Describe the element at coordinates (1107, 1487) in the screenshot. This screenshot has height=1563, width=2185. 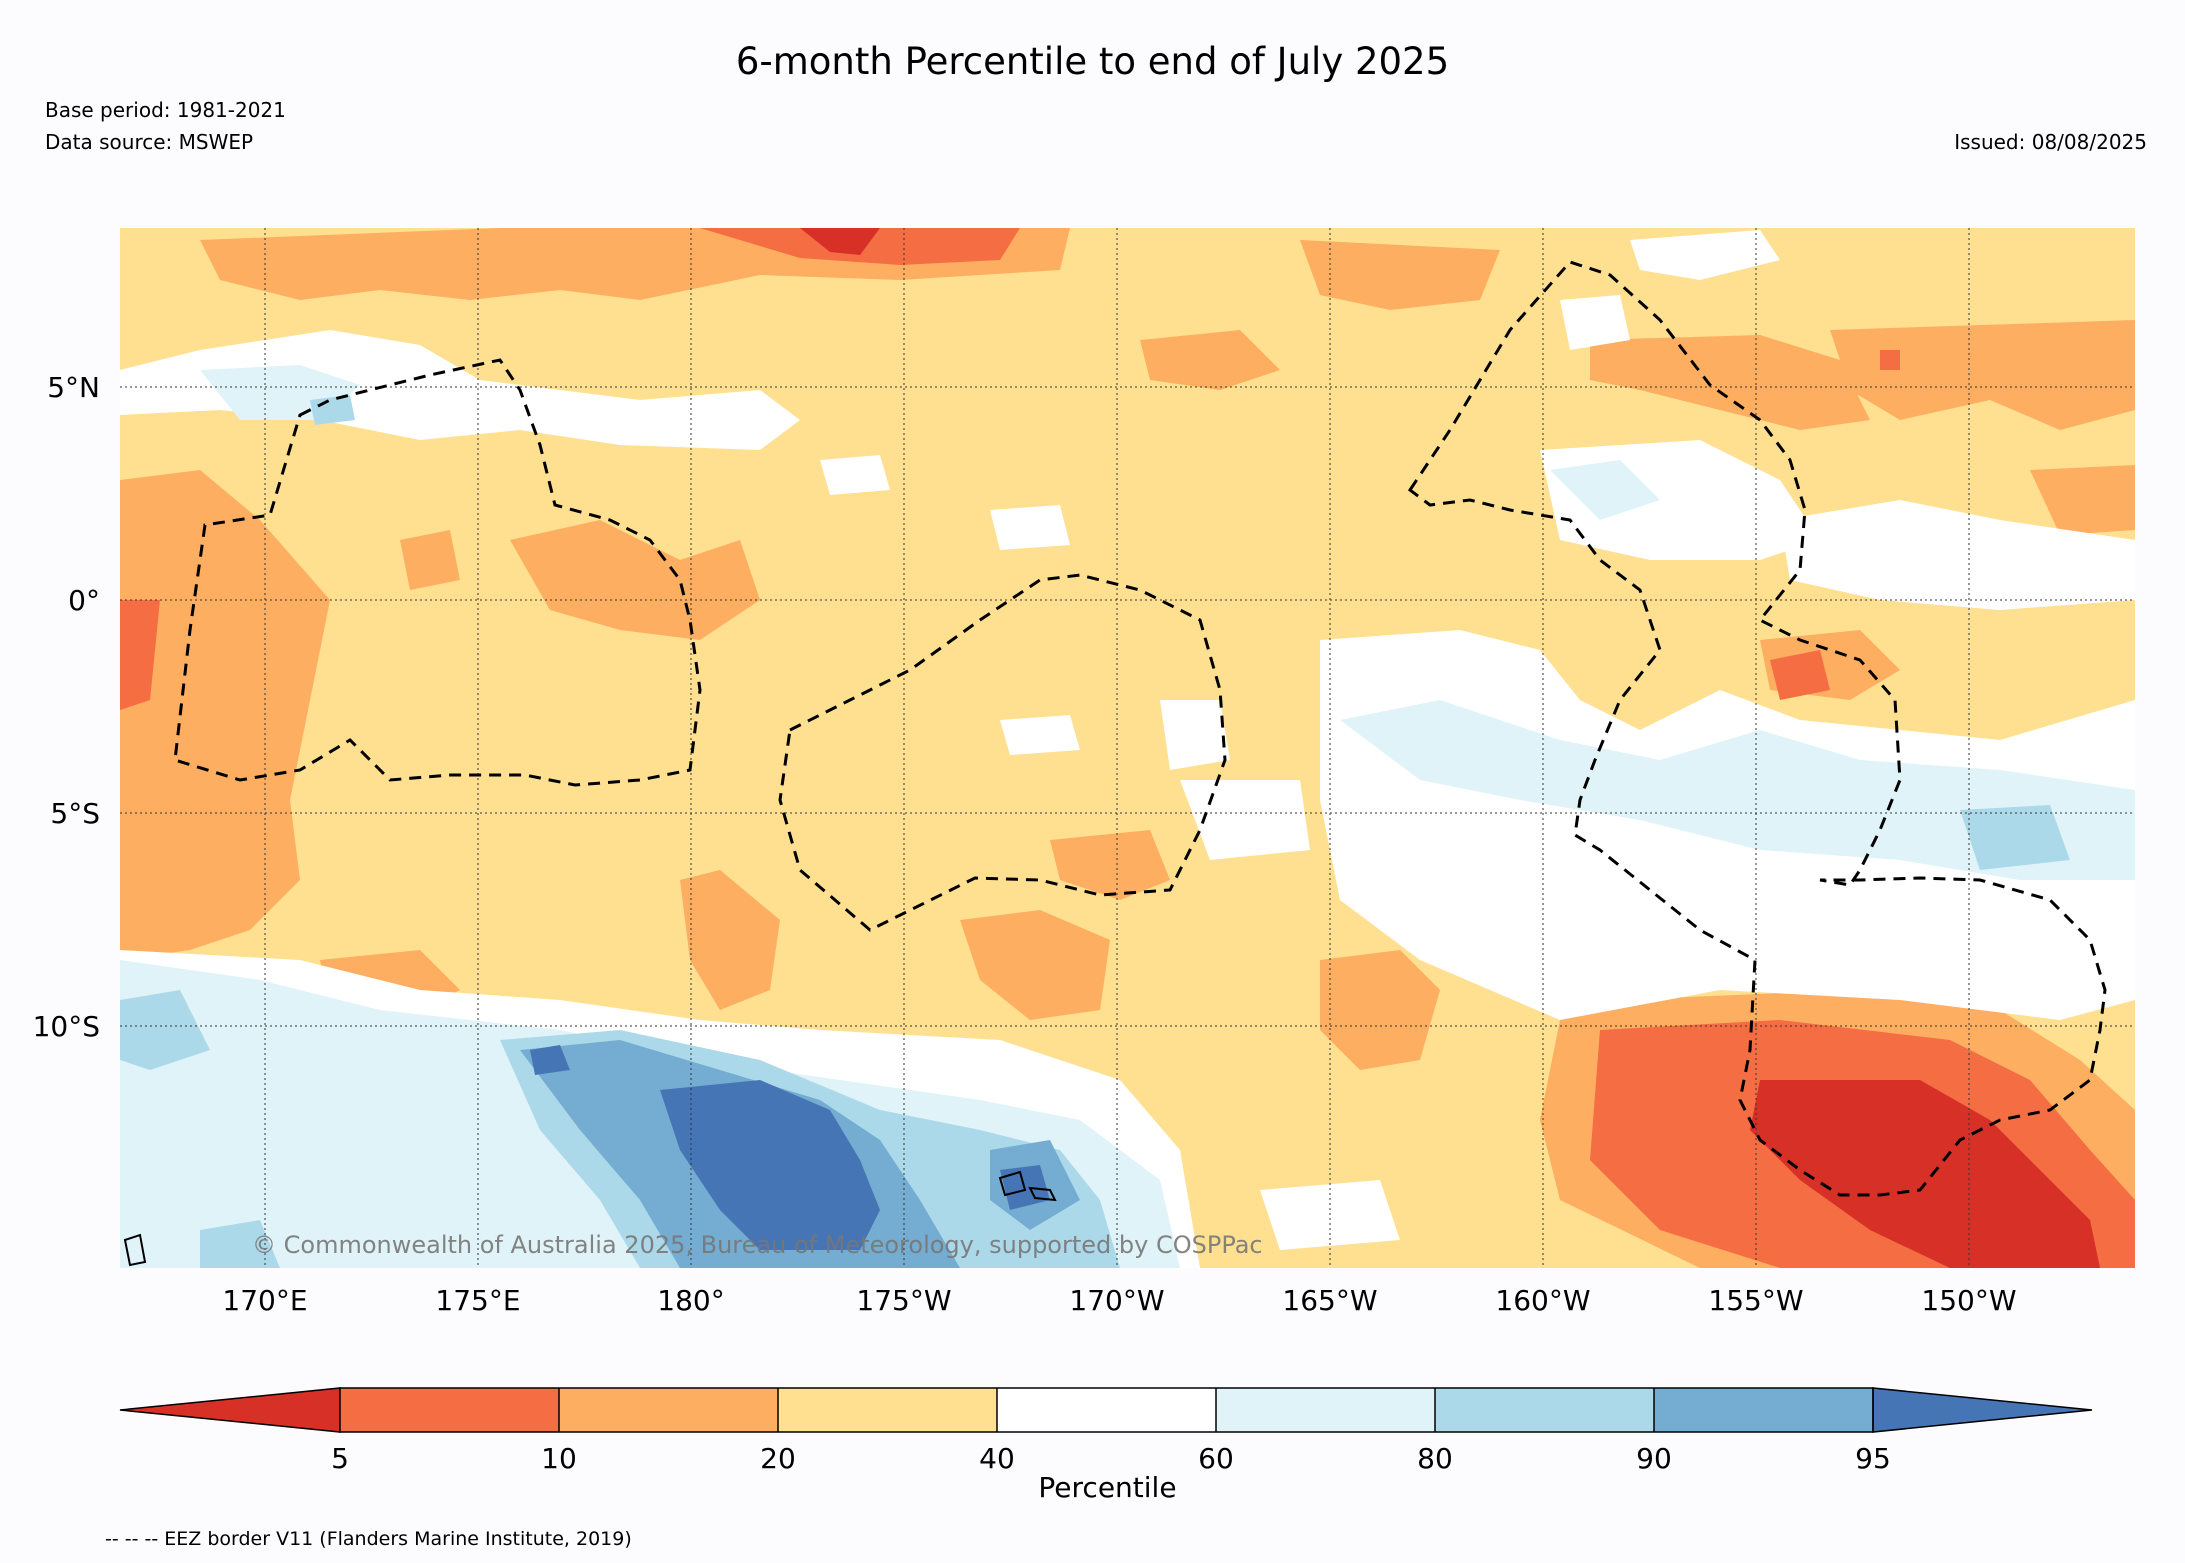
I see `colorbar-label: Percentile` at that location.